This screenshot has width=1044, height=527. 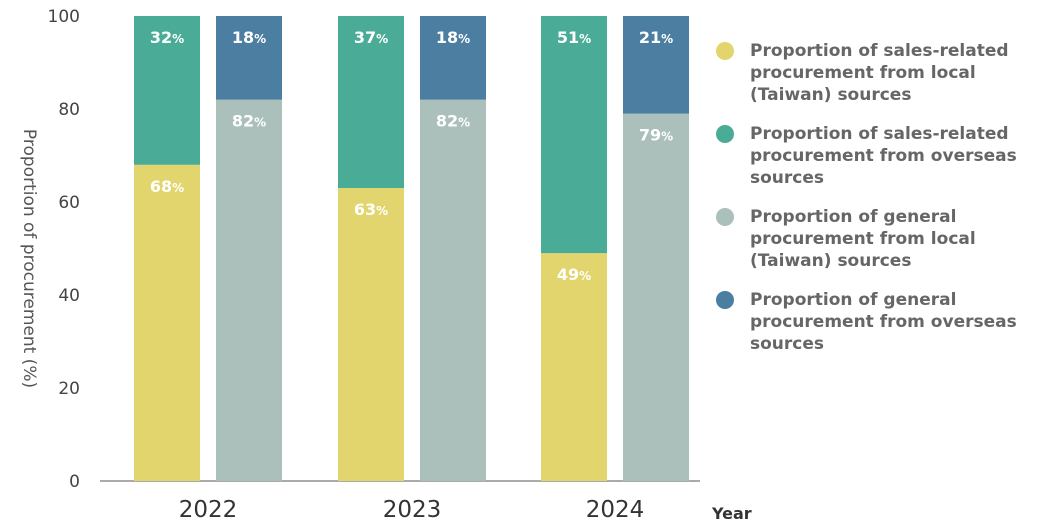 I want to click on y-tick-label: 0, so click(x=74, y=482).